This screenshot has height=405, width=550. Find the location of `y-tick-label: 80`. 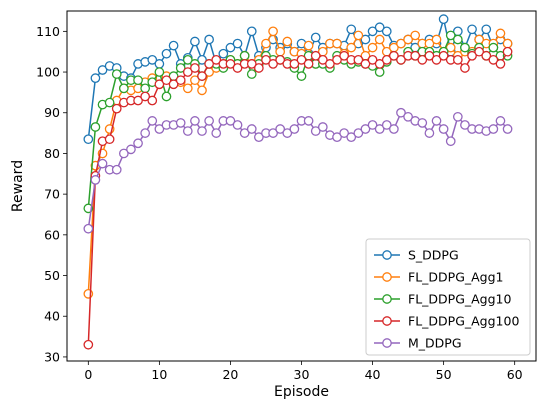

y-tick-label: 80 is located at coordinates (52, 153).